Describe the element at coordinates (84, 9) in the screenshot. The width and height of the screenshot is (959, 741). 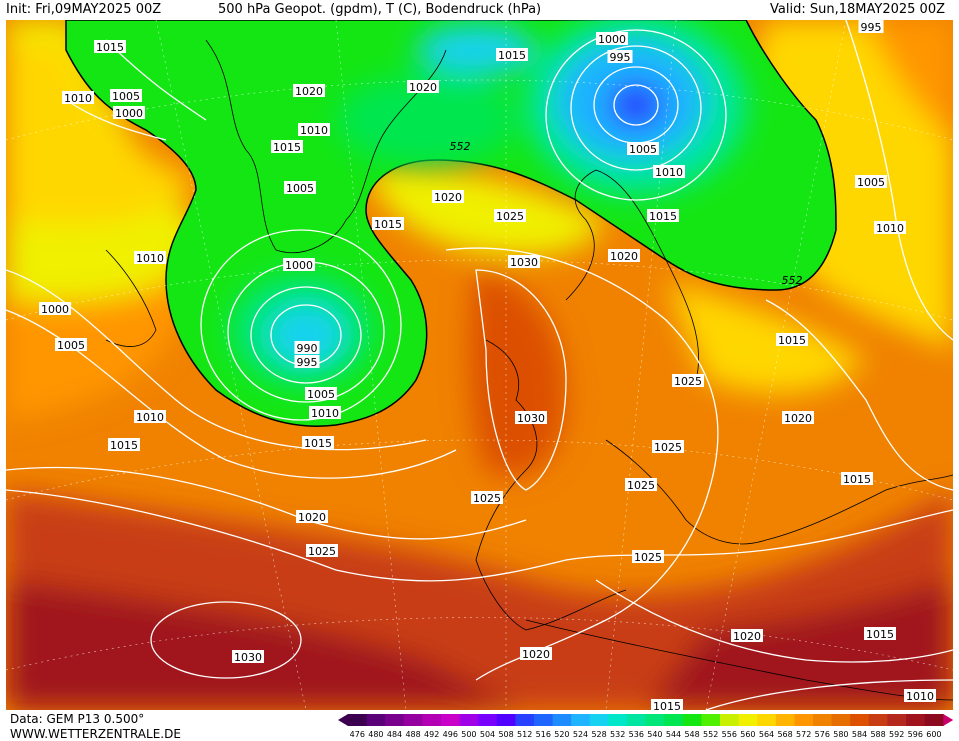
I see `init-time: Init: Fri,09MAY2025 00Z` at that location.